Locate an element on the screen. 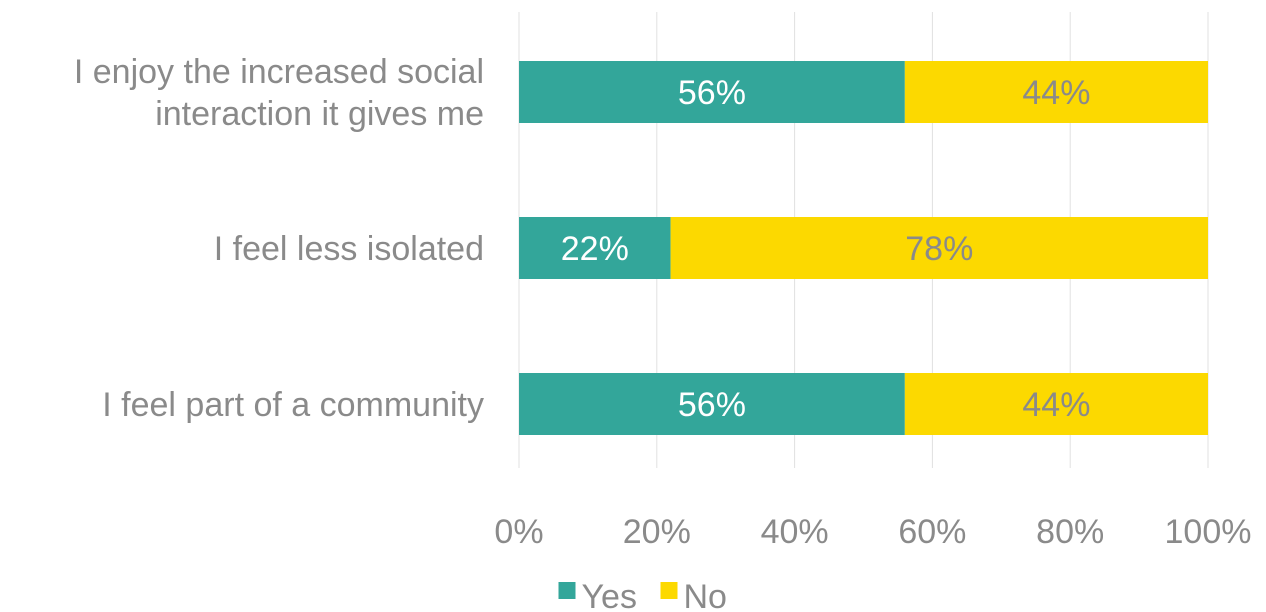 Image resolution: width=1266 pixels, height=612 pixels. legend: Yes No is located at coordinates (642, 595).